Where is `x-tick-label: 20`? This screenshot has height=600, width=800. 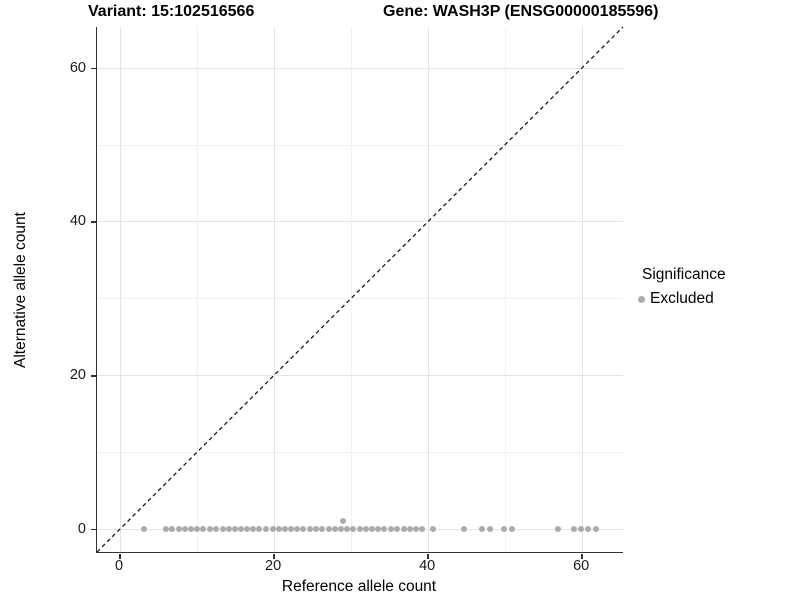 x-tick-label: 20 is located at coordinates (273, 566).